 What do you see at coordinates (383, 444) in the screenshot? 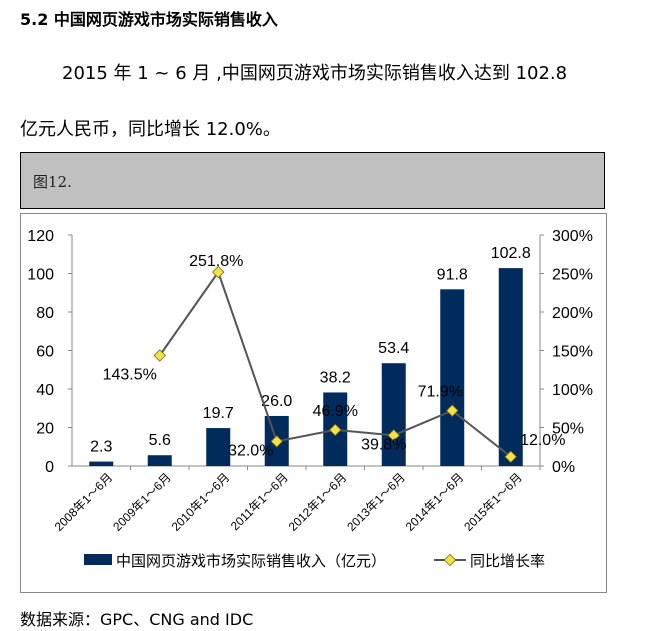
I see `growth-label: 39.8%` at bounding box center [383, 444].